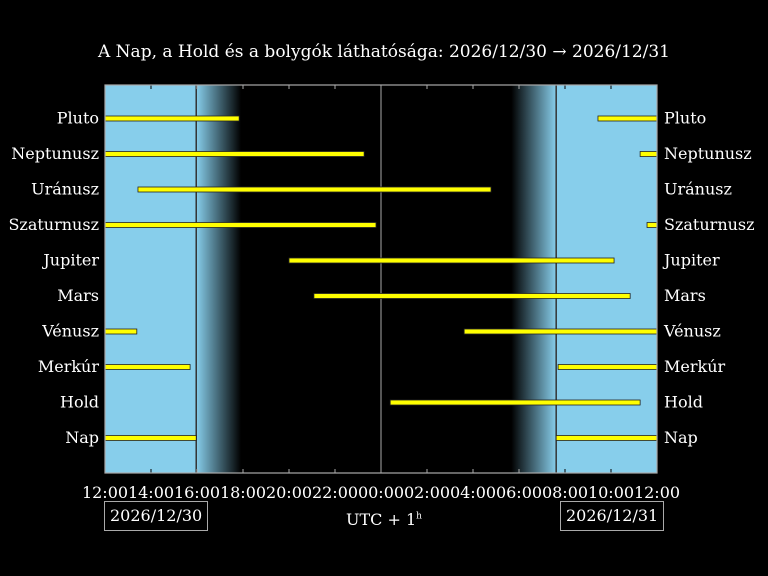 This screenshot has height=576, width=768. I want to click on start-date-box: 2026/12/30, so click(156, 516).